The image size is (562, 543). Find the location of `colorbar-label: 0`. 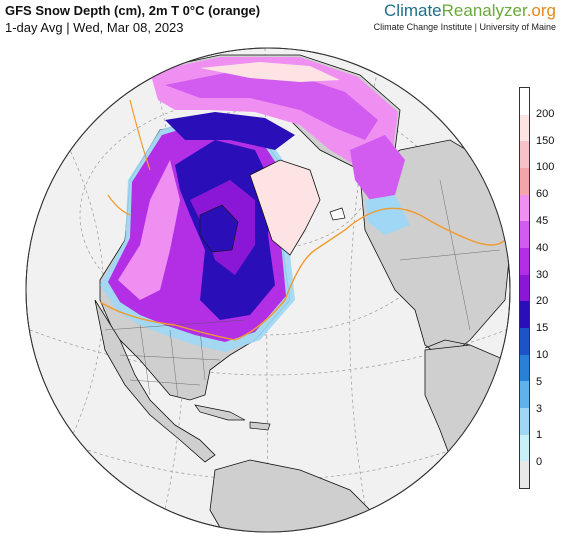

colorbar-label: 0 is located at coordinates (539, 462).